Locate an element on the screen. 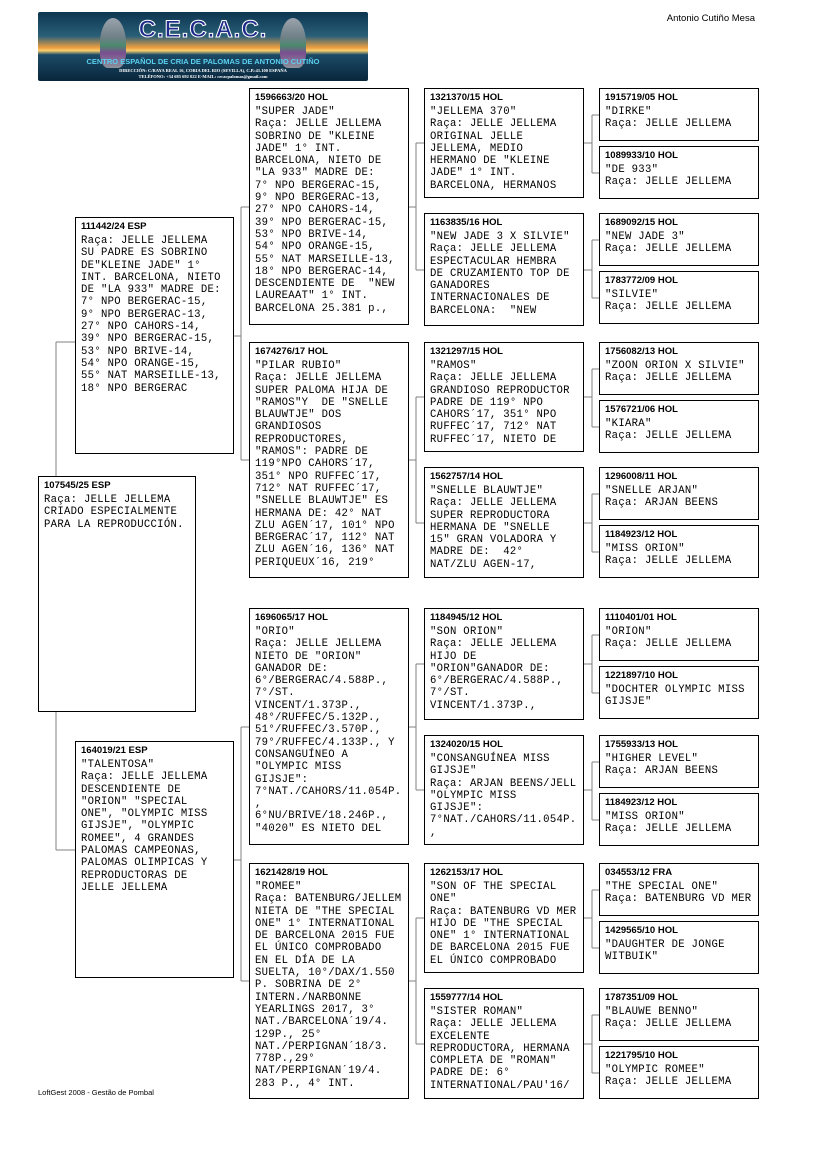  ring-number: 1429565/10 HOL is located at coordinates (641, 930).